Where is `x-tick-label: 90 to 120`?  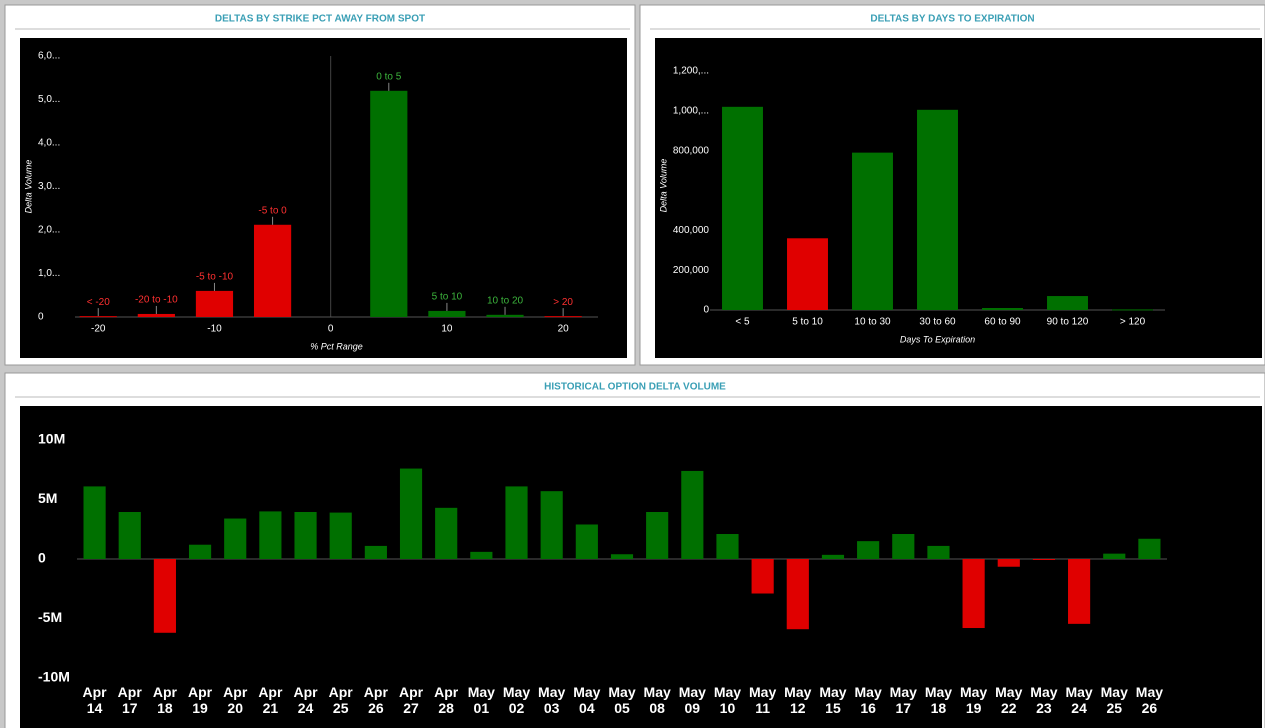 x-tick-label: 90 to 120 is located at coordinates (1068, 322).